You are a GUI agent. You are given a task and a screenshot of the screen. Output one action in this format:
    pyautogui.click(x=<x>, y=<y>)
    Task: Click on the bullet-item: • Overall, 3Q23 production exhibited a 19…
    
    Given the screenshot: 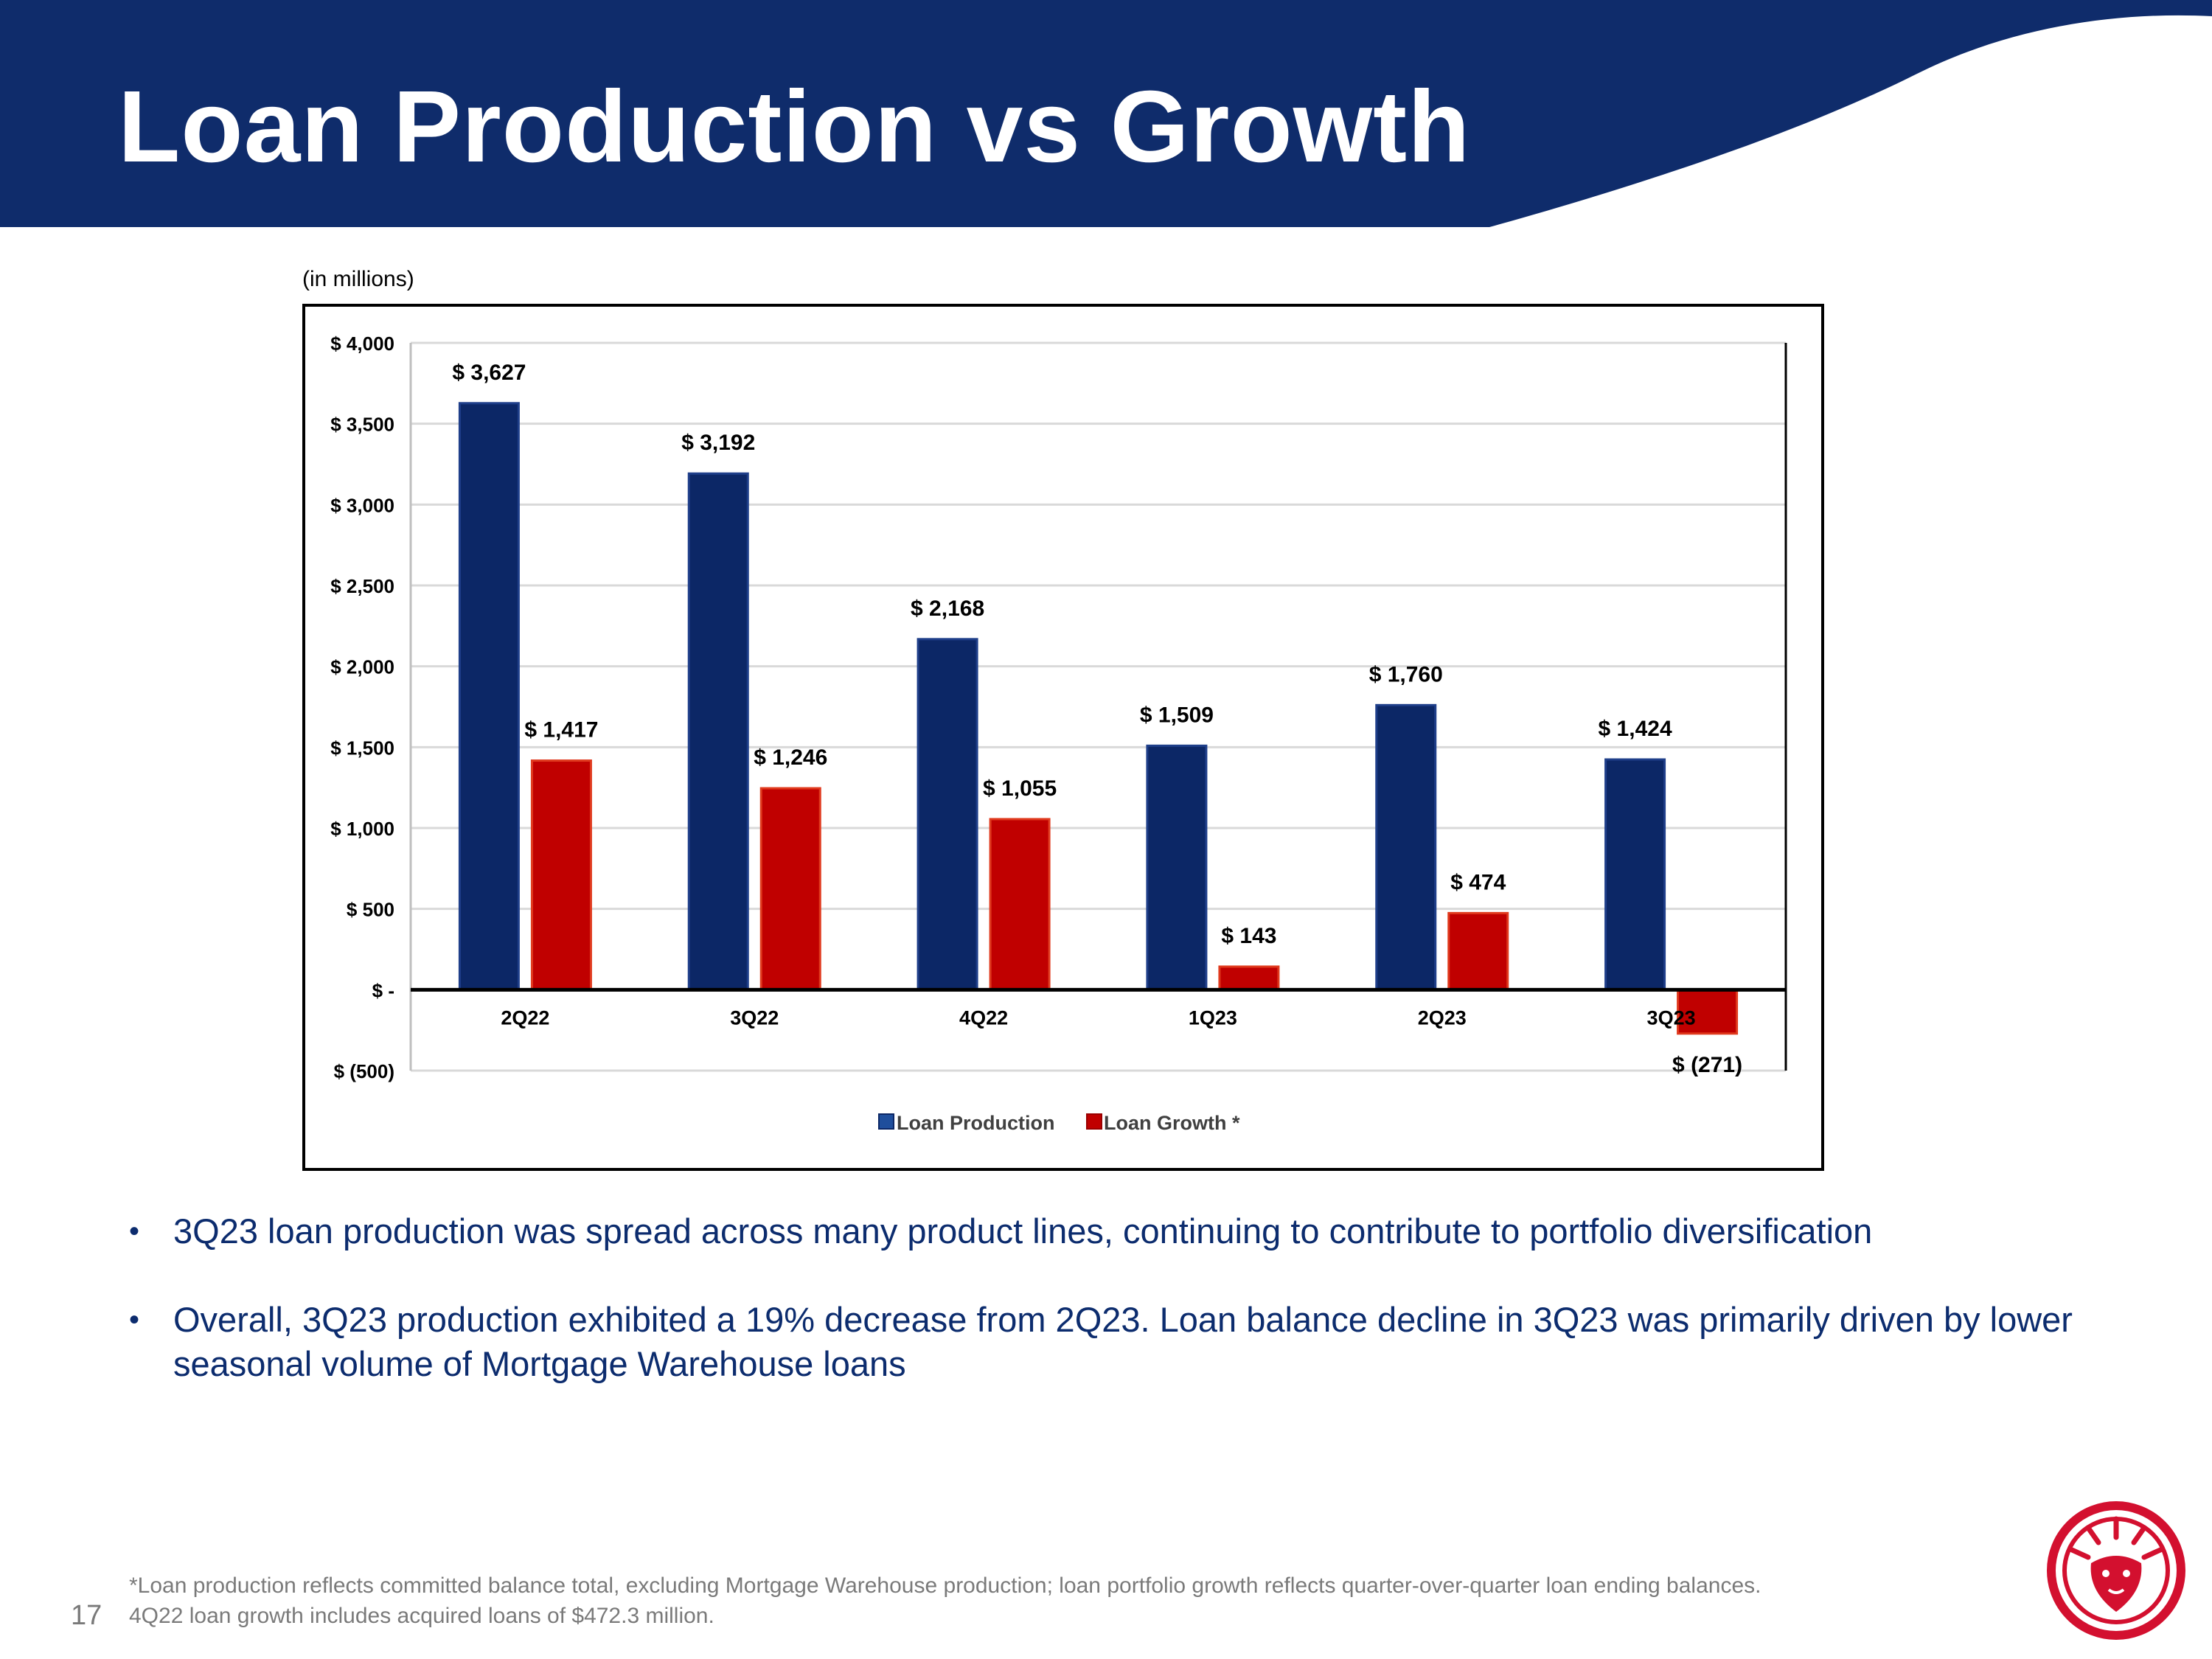 What is the action you would take?
    pyautogui.click(x=1124, y=1342)
    